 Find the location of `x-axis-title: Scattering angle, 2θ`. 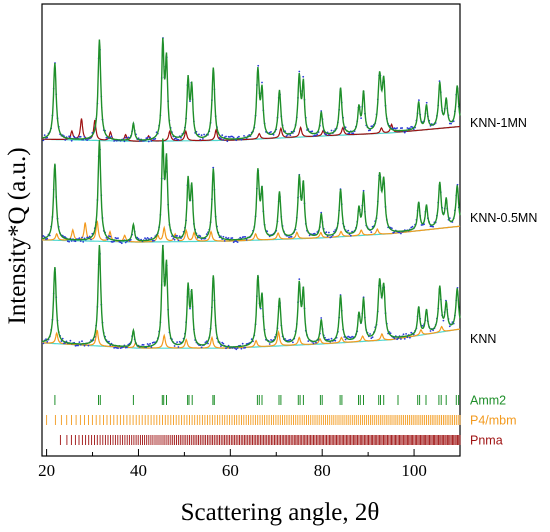

x-axis-title: Scattering angle, 2θ is located at coordinates (280, 512).